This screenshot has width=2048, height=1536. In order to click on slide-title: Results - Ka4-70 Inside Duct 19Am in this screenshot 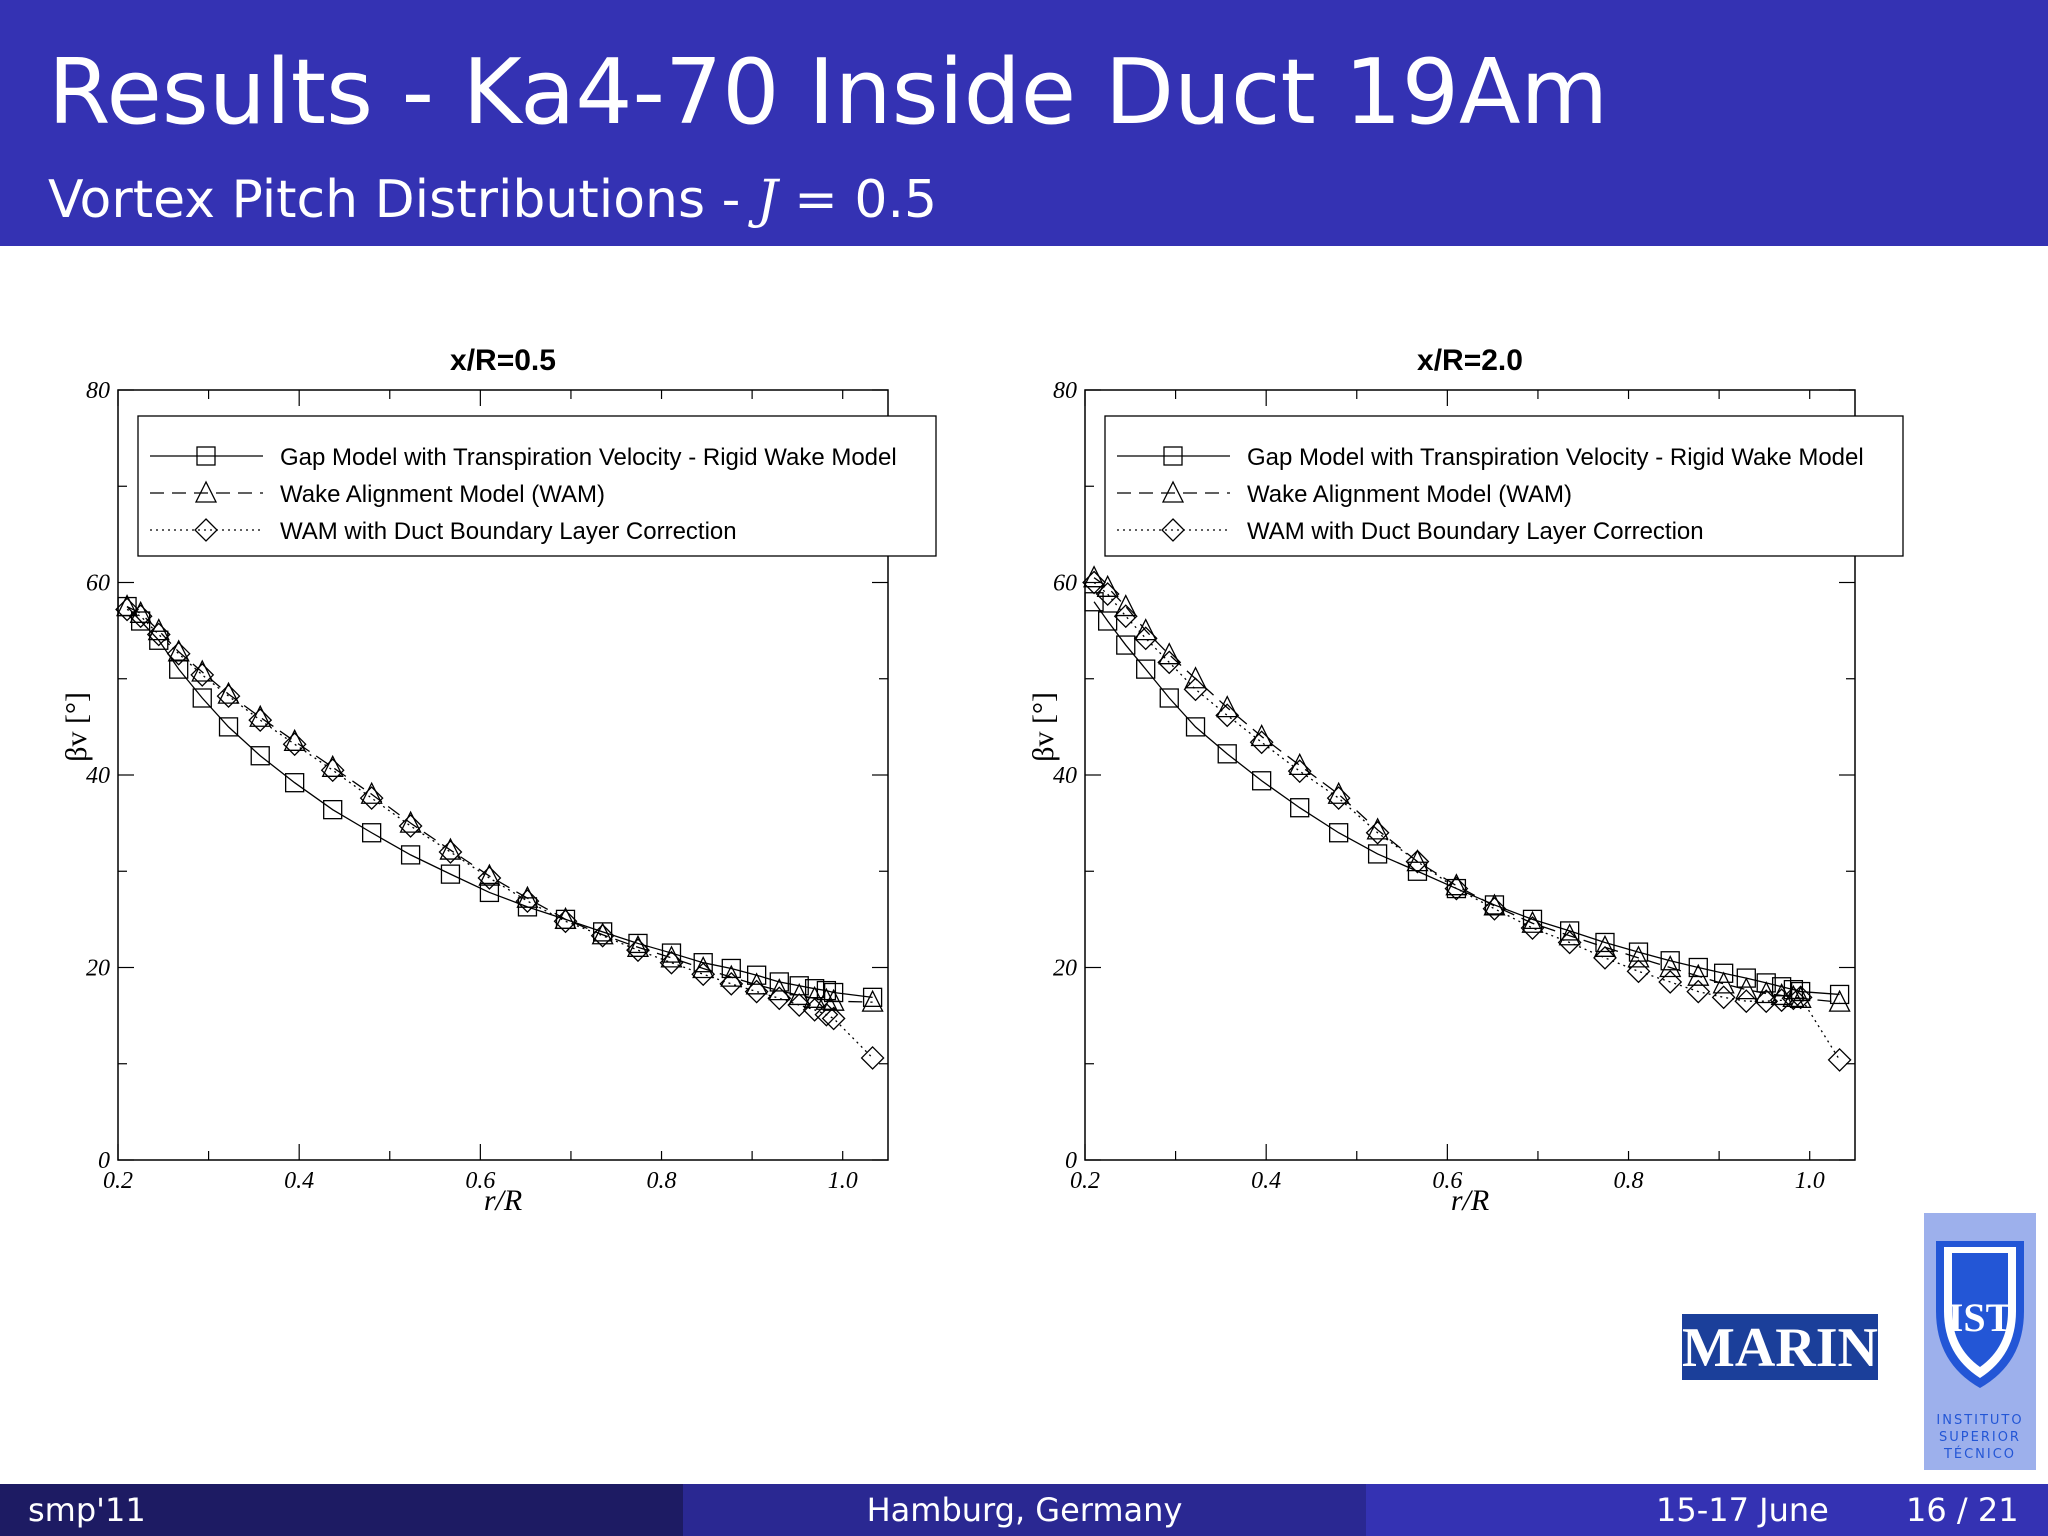, I will do `click(828, 92)`.